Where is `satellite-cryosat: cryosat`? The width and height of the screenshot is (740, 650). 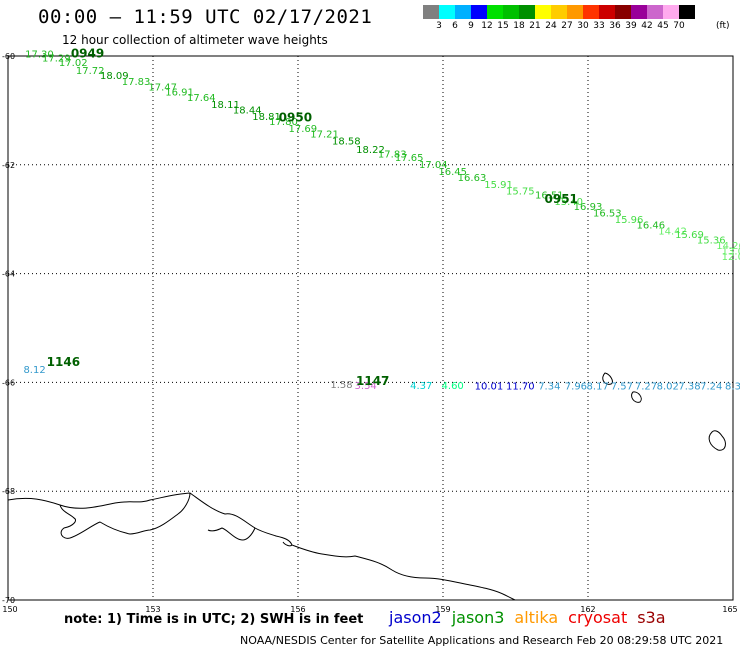 satellite-cryosat: cryosat is located at coordinates (598, 617).